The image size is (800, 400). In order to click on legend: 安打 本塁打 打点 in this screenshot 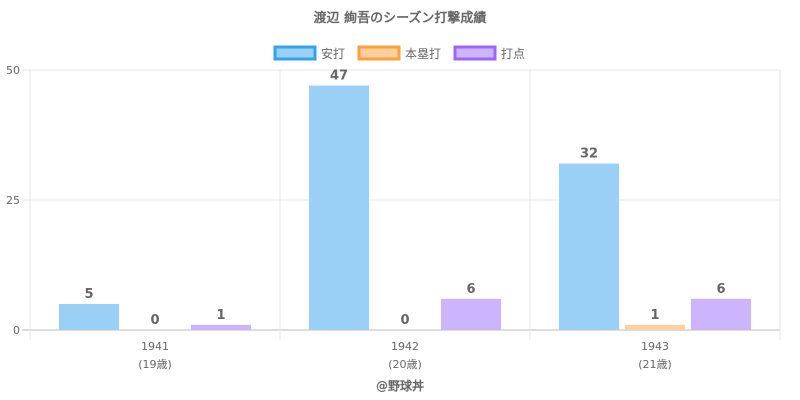, I will do `click(399, 53)`.